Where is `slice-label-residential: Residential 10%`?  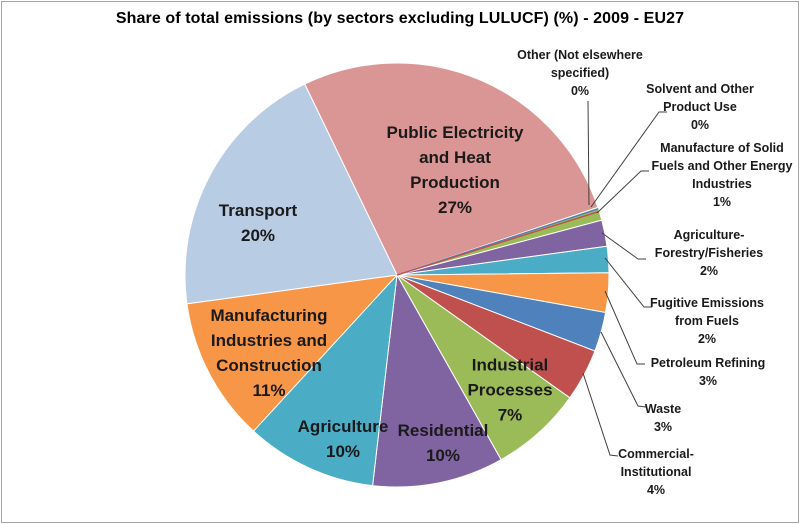
slice-label-residential: Residential 10% is located at coordinates (443, 443).